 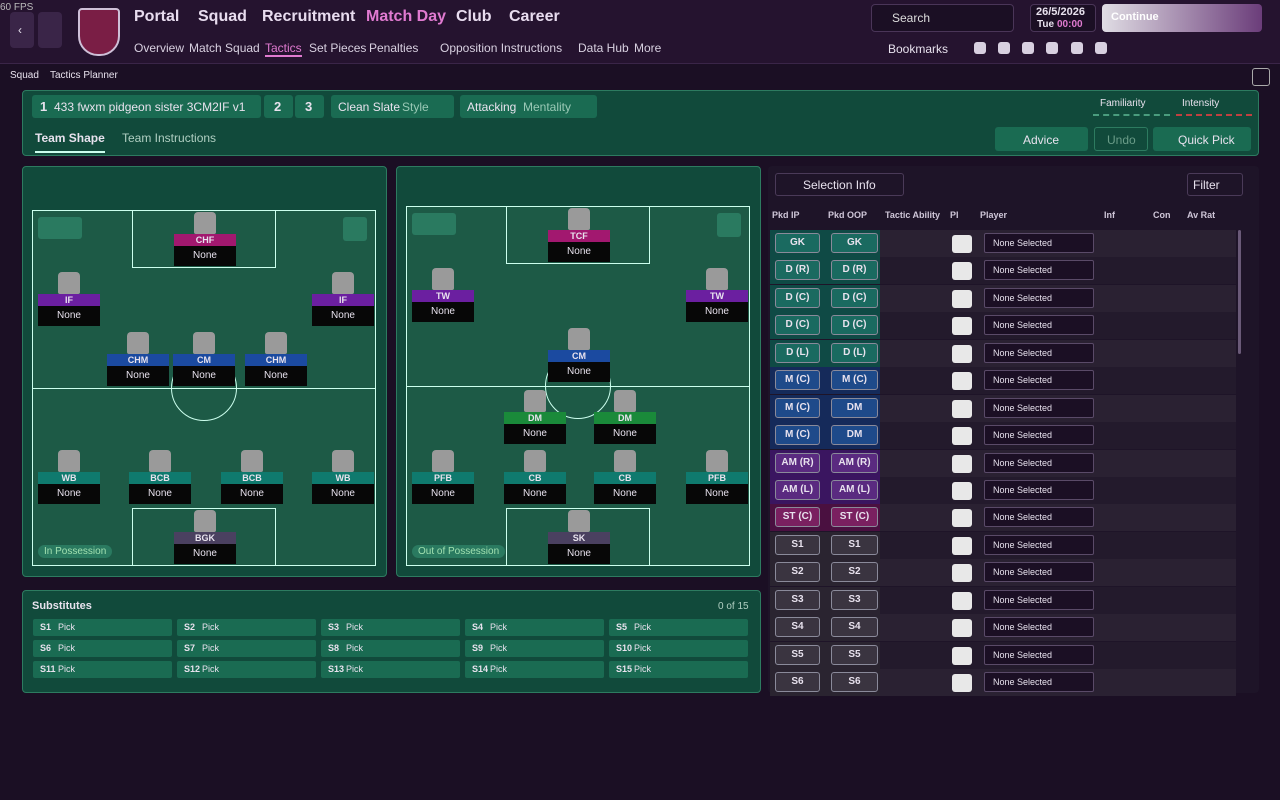 I want to click on sub-nav-item: Data Hub, so click(x=603, y=48).